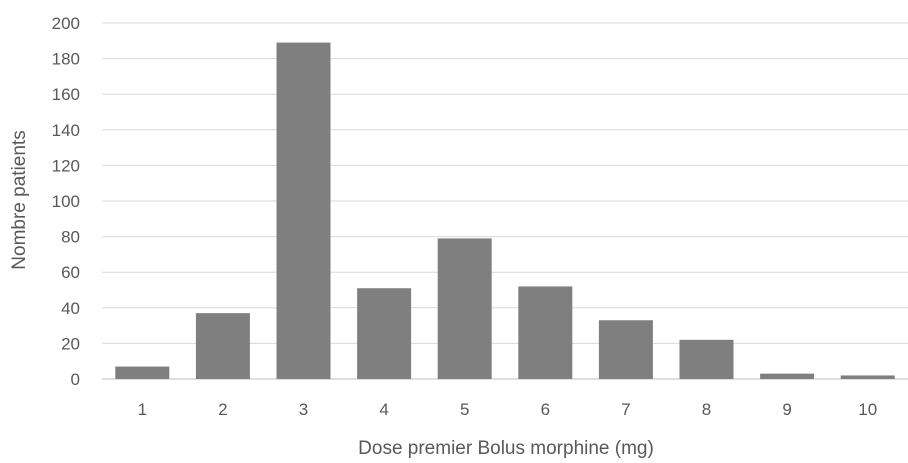 This screenshot has height=463, width=908. Describe the element at coordinates (70, 272) in the screenshot. I see `y-tick-label: 60` at that location.